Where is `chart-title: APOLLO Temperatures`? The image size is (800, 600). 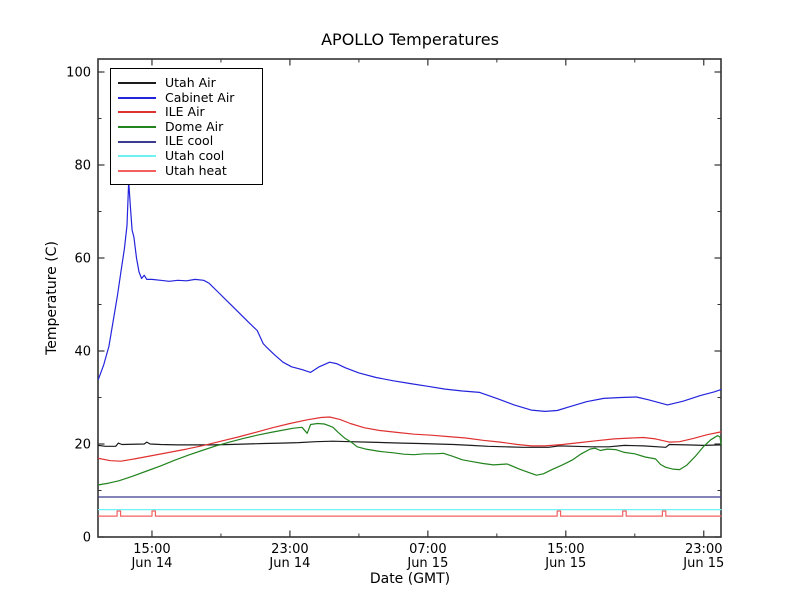
chart-title: APOLLO Temperatures is located at coordinates (410, 39).